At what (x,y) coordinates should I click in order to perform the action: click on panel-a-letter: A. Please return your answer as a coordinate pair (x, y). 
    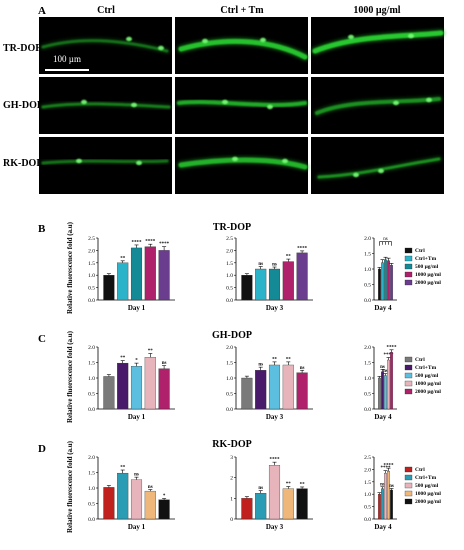
    Looking at the image, I should click on (42, 11).